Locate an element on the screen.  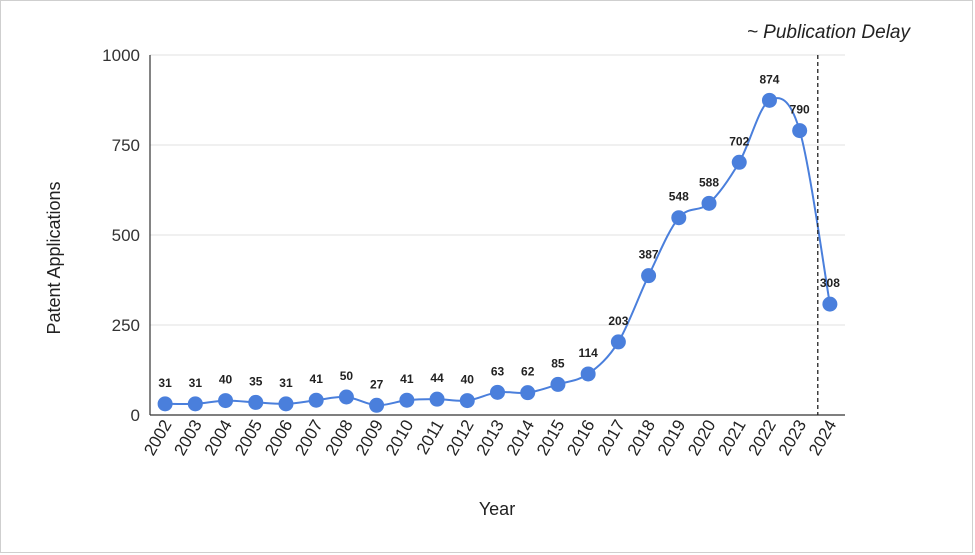
data-point-2013 is located at coordinates (497, 392).